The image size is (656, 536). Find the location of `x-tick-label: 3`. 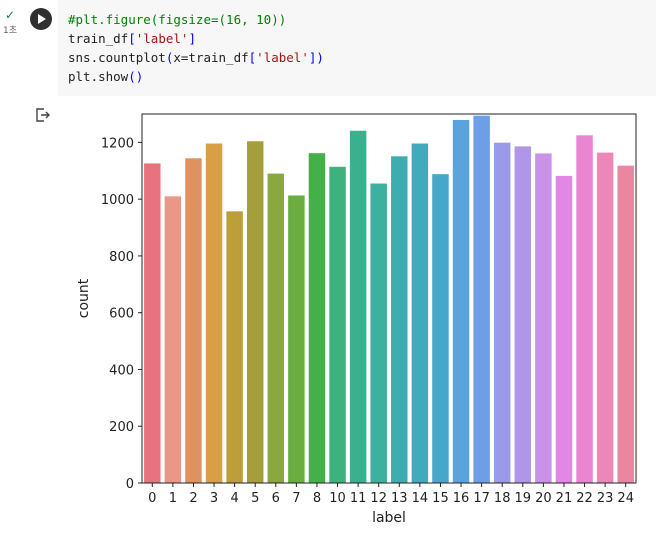

x-tick-label: 3 is located at coordinates (214, 498).